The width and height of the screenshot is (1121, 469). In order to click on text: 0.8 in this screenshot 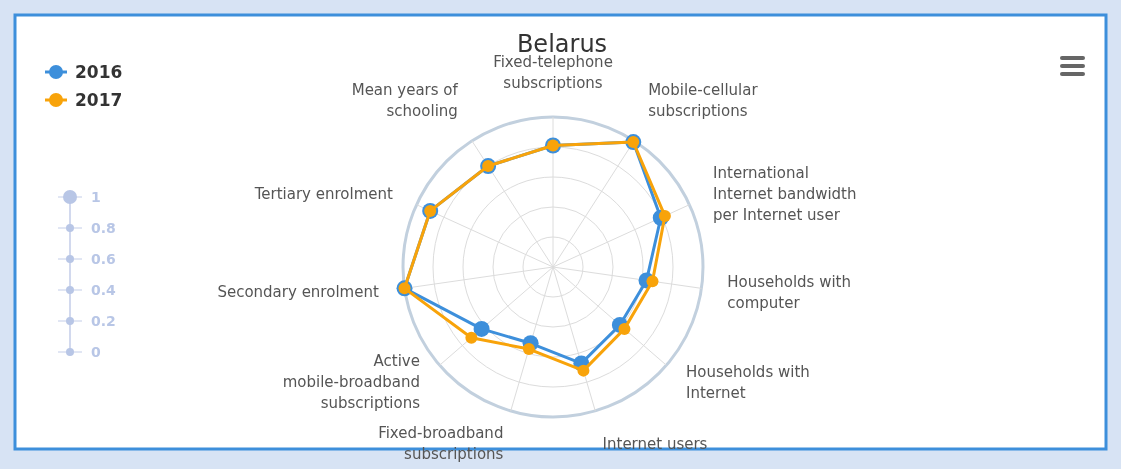, I will do `click(103, 228)`.